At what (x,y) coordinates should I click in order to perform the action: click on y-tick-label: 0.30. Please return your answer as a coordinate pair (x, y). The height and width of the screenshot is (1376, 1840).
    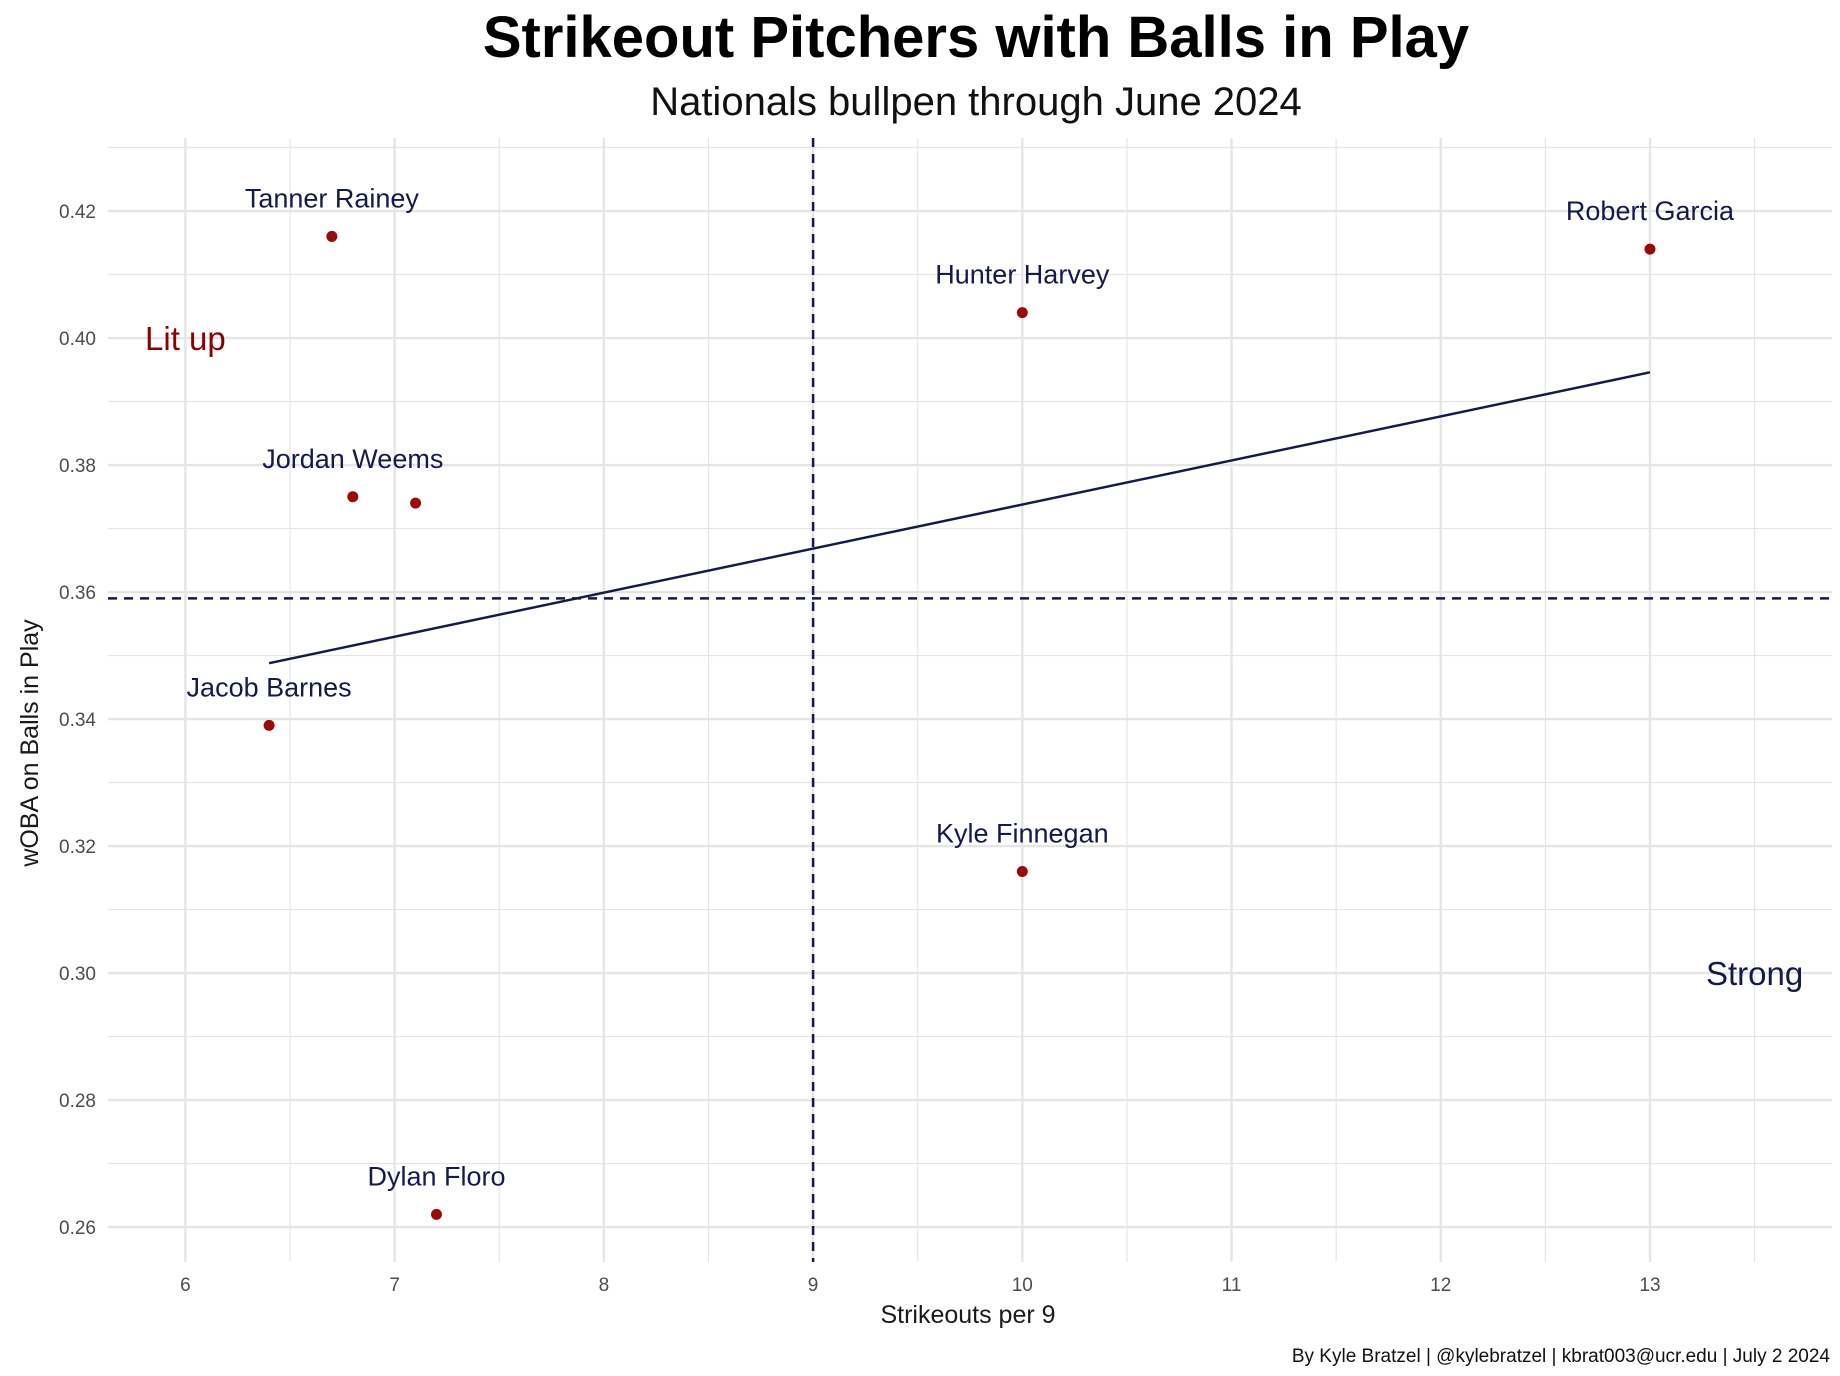
    Looking at the image, I should click on (77, 974).